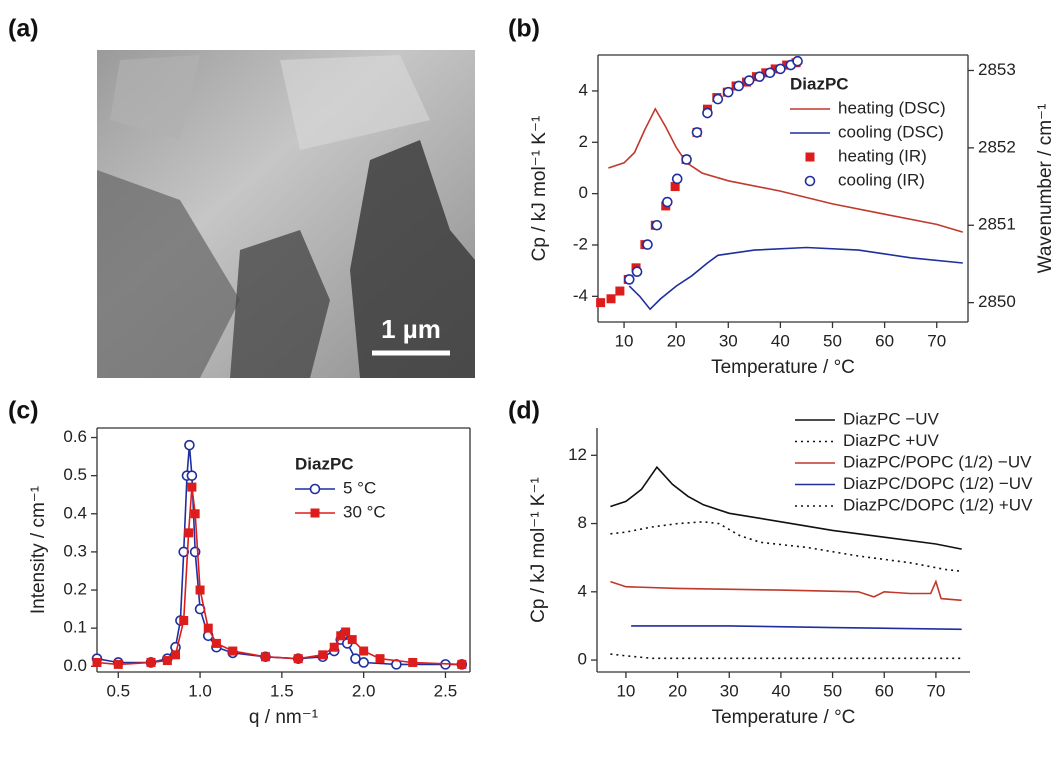 The height and width of the screenshot is (765, 1062). Describe the element at coordinates (580, 295) in the screenshot. I see `y-tick-label: -4` at that location.